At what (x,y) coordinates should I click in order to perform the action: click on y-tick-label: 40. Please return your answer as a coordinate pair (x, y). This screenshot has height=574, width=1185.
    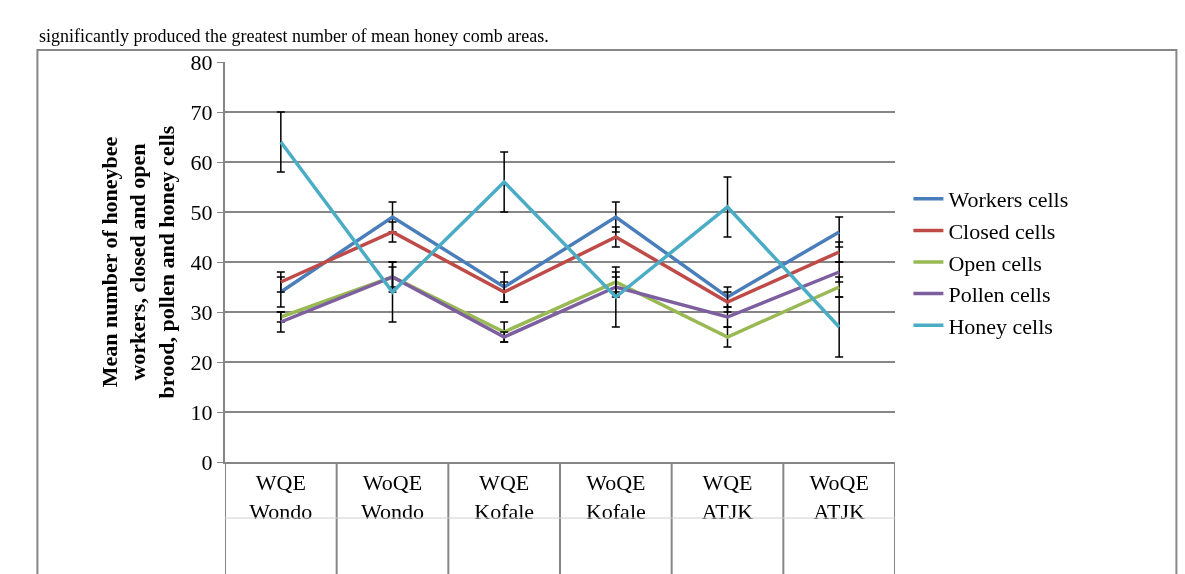
    Looking at the image, I should click on (201, 262).